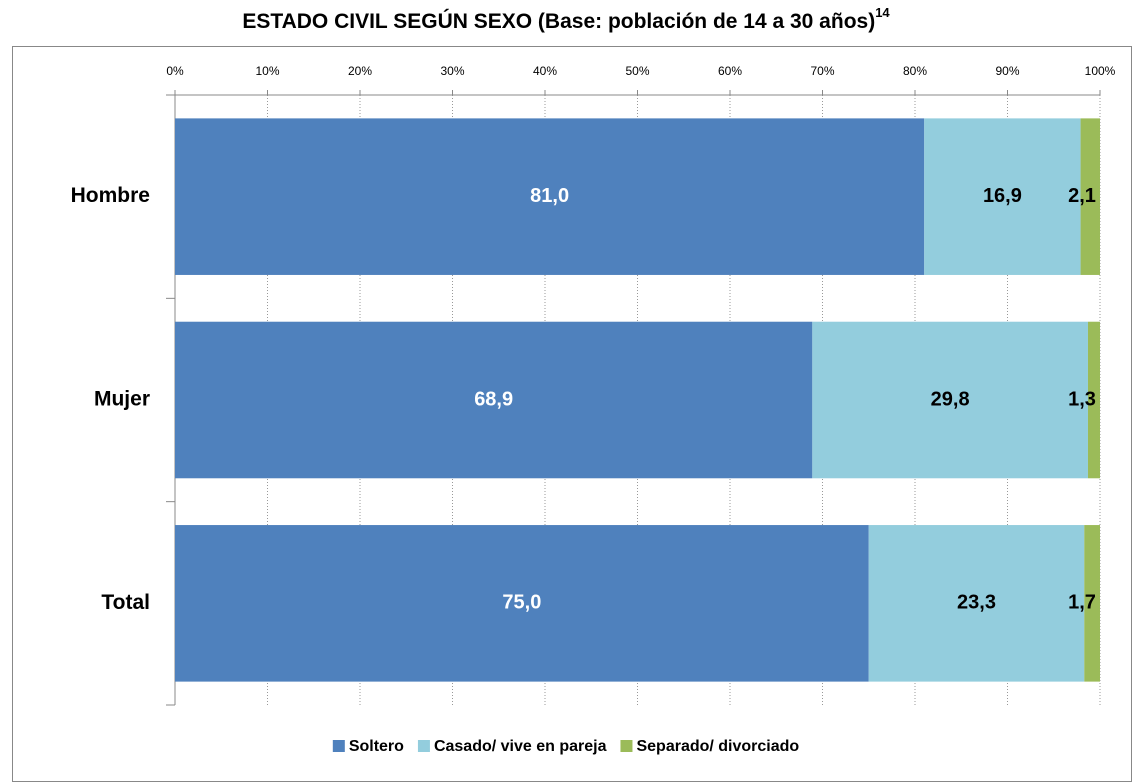 This screenshot has width=1133, height=783. What do you see at coordinates (520, 746) in the screenshot?
I see `legend-label: Casado/ vive en pareja` at bounding box center [520, 746].